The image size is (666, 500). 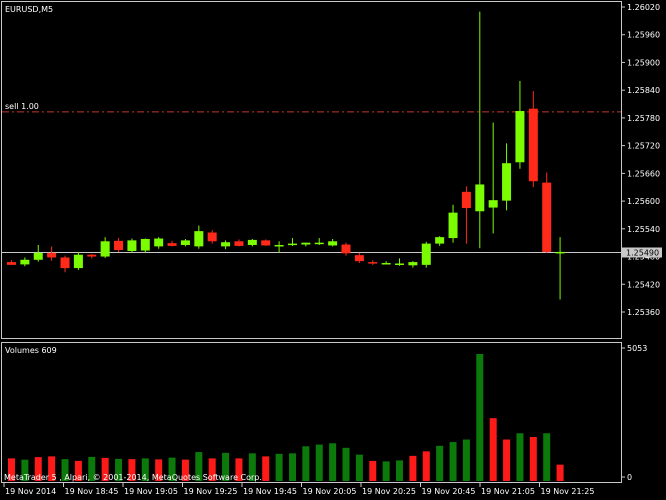 I want to click on price-tick-label: 1.25840, so click(x=643, y=90).